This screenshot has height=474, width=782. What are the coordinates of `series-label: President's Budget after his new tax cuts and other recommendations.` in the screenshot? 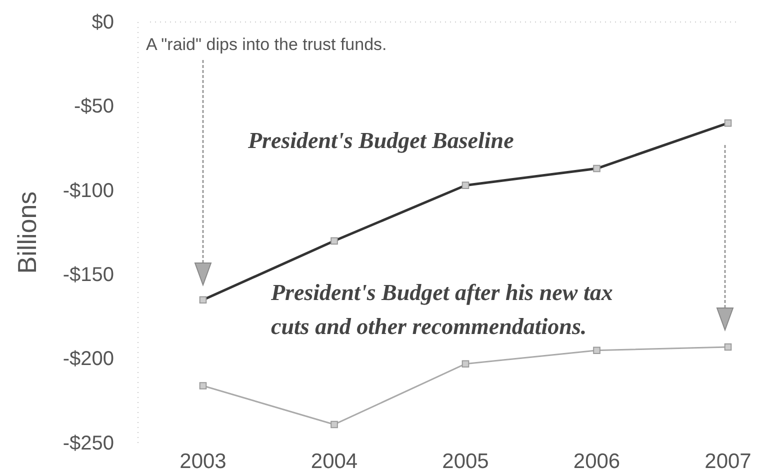 It's located at (441, 309).